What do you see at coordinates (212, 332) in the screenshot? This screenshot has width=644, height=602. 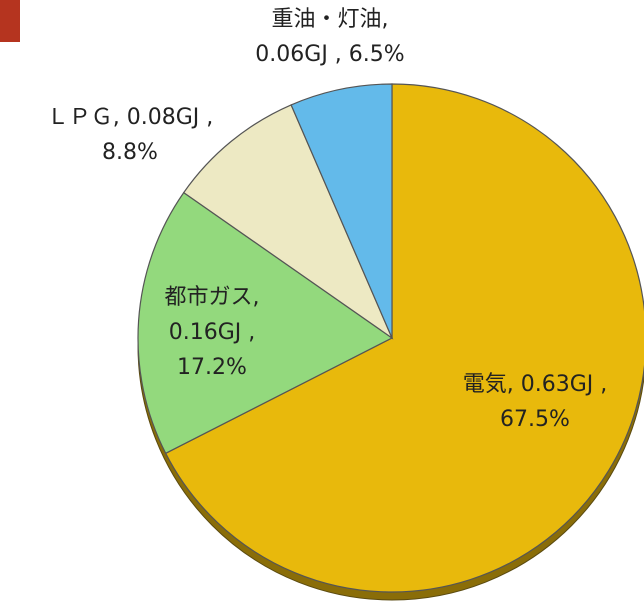 I see `slice-label: 0.16GJ ,` at bounding box center [212, 332].